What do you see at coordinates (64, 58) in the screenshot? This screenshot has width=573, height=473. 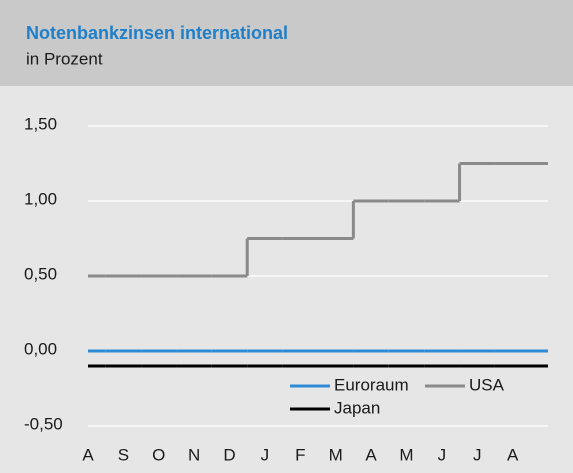 I see `chart-subtitle: in Prozent` at bounding box center [64, 58].